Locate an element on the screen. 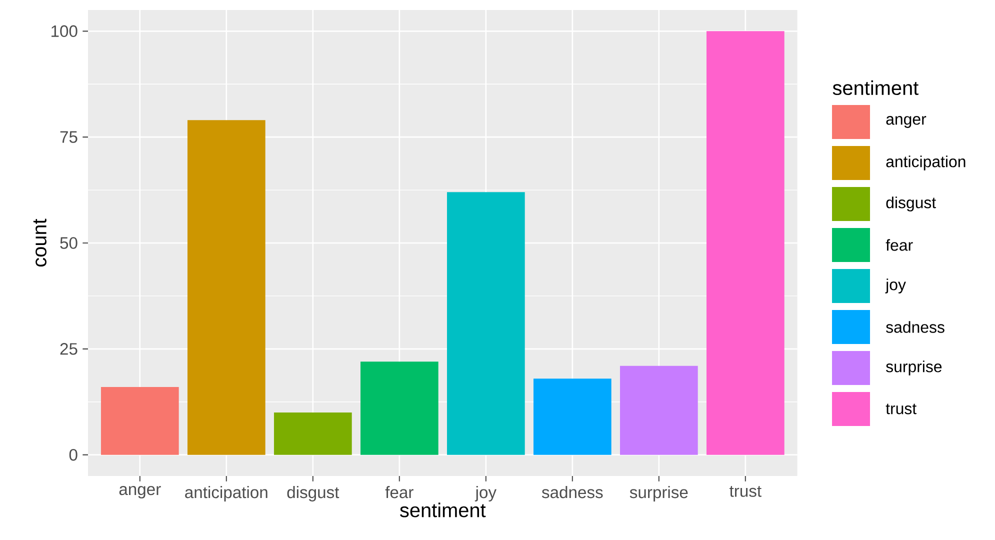  x-tick-label: fear is located at coordinates (399, 492).